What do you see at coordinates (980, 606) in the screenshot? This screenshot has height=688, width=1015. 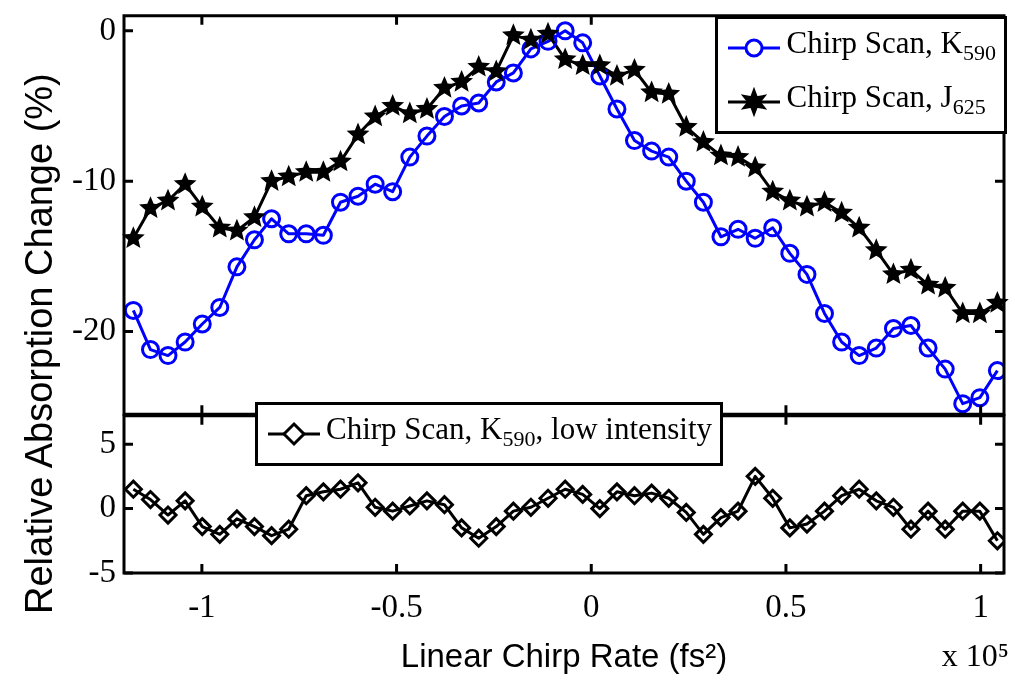 I see `x-tick-label: 1` at bounding box center [980, 606].